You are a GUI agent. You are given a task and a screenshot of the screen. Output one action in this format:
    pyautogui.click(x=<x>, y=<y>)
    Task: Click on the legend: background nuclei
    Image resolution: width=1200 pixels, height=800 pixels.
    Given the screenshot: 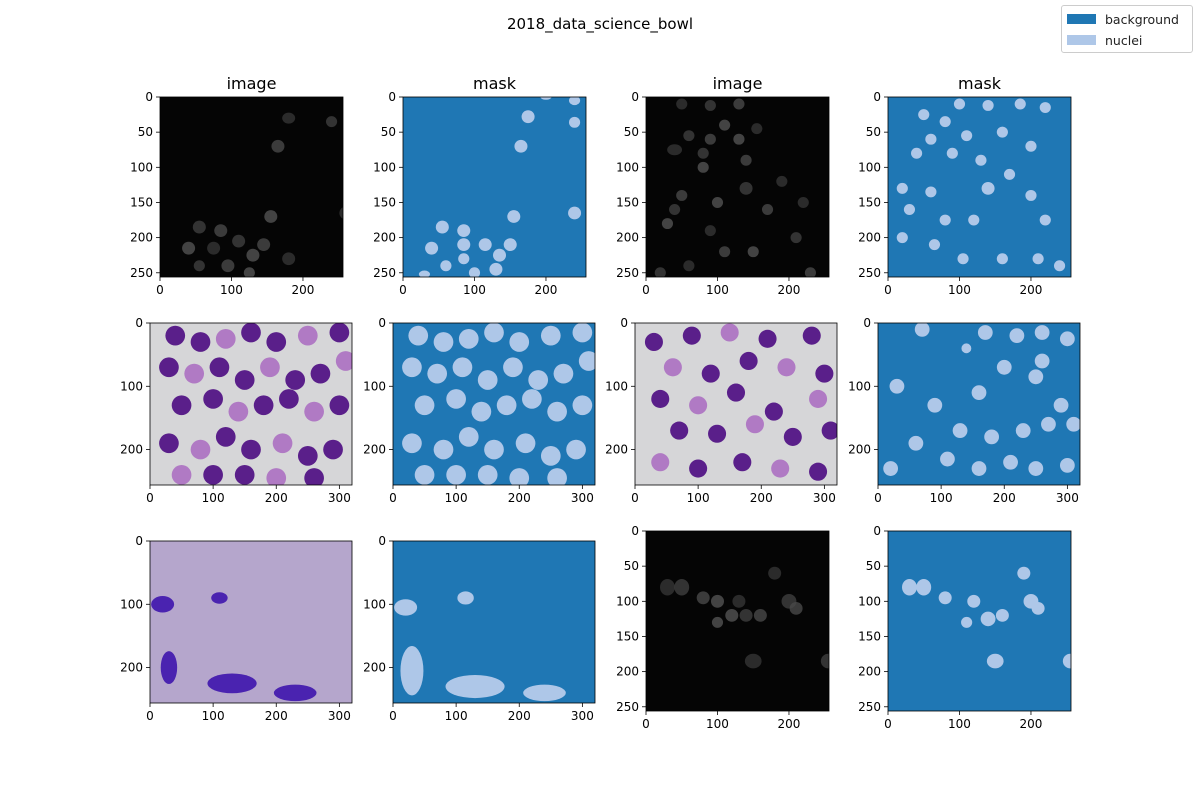 What is the action you would take?
    pyautogui.click(x=1127, y=29)
    